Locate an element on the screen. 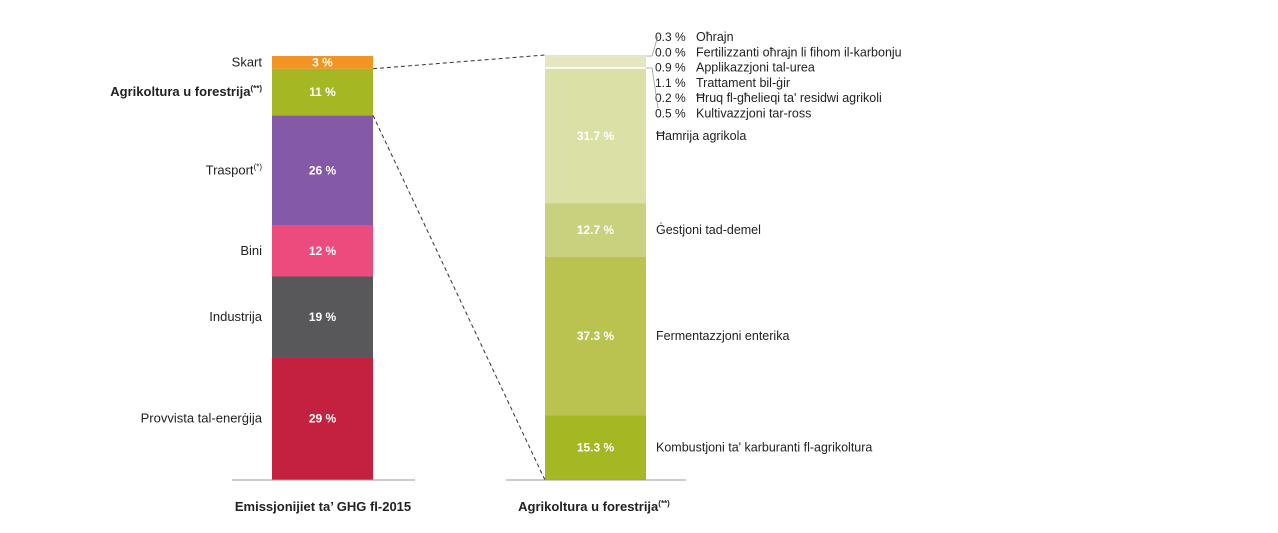 The height and width of the screenshot is (533, 1278). right-bar-segment-amrija-agrikola is located at coordinates (595, 136).